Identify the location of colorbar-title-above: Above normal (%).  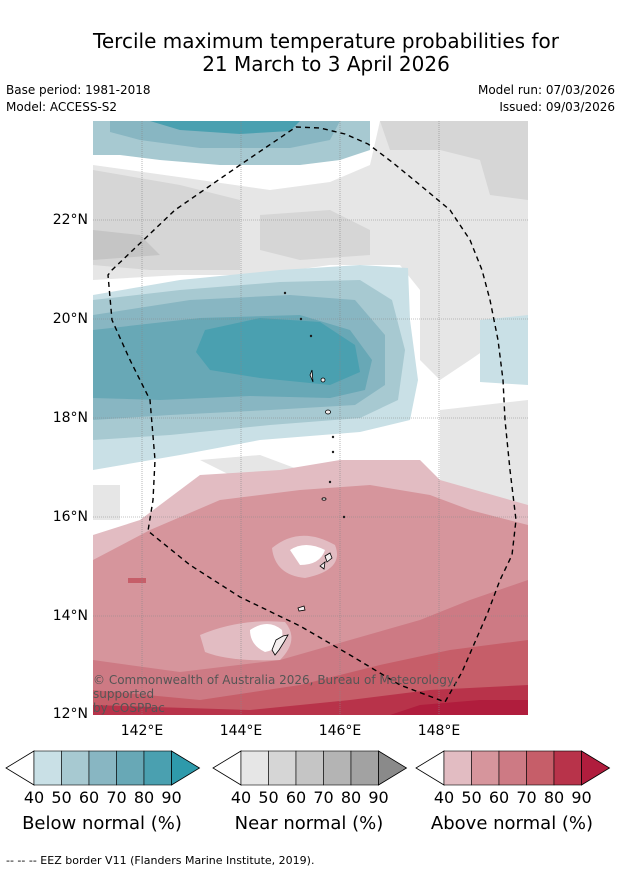
(512, 823).